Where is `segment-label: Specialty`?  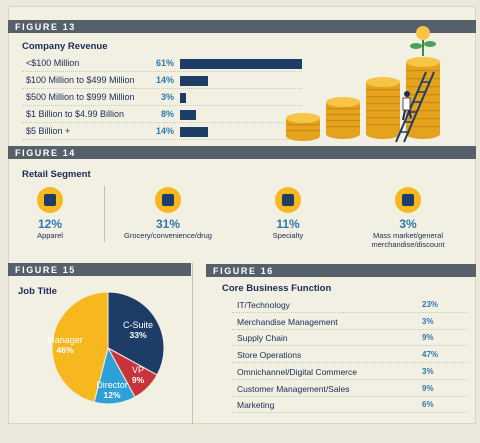 segment-label: Specialty is located at coordinates (288, 235).